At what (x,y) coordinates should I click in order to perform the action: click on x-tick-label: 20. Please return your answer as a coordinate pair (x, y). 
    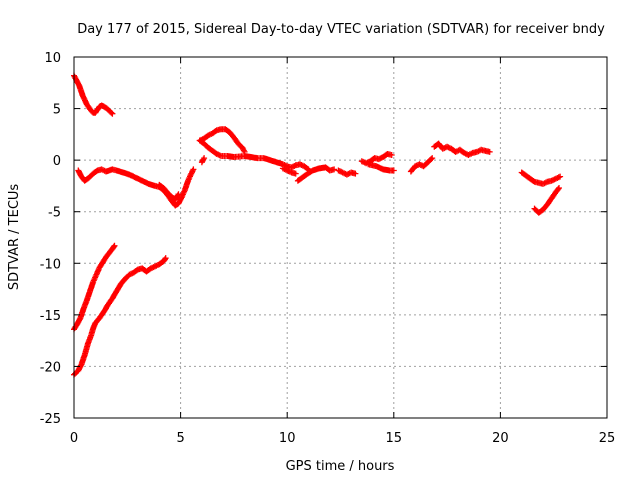
    Looking at the image, I should click on (500, 438).